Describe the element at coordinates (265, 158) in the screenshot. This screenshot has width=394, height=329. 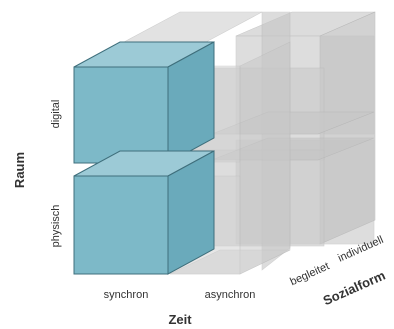
I see `ghost-plane-async-side` at that location.